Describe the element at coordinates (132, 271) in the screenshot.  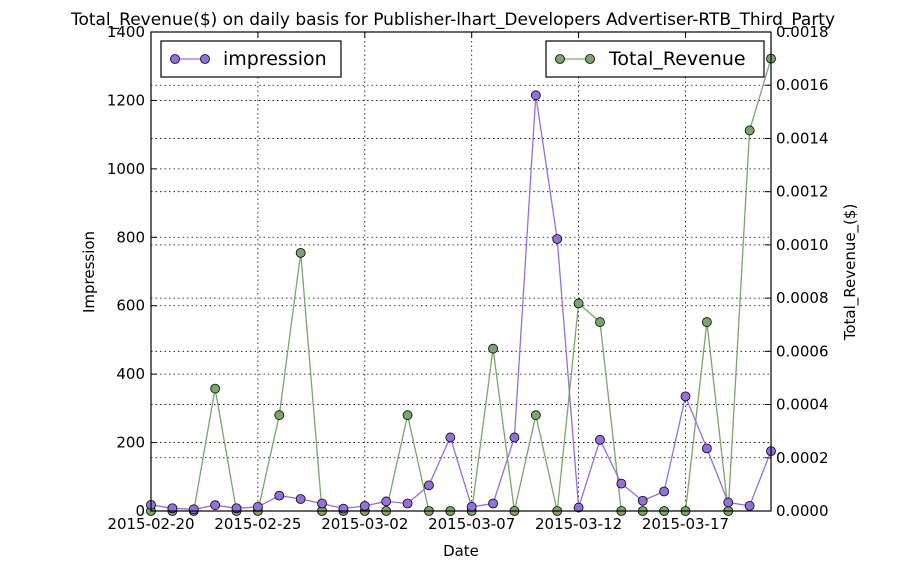
I see `y-axis-ticks: 0 200 400 600 800 1000 1200 1400` at that location.